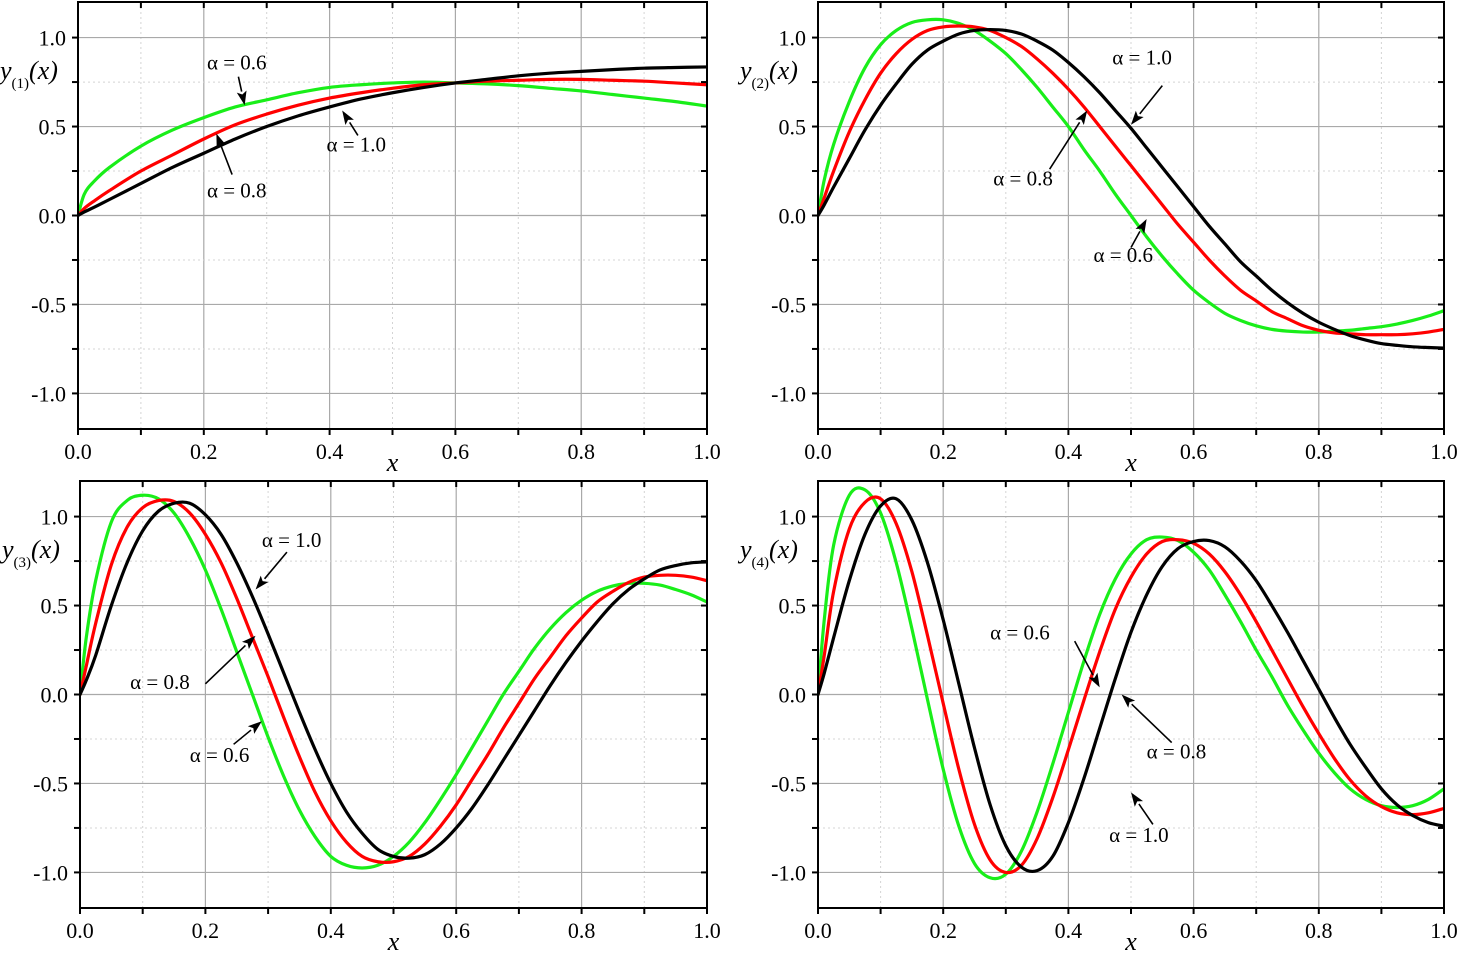 This screenshot has height=956, width=1460. I want to click on annotations: α = 1.0 α = 0.8 α = 0.6, so click(225, 647).